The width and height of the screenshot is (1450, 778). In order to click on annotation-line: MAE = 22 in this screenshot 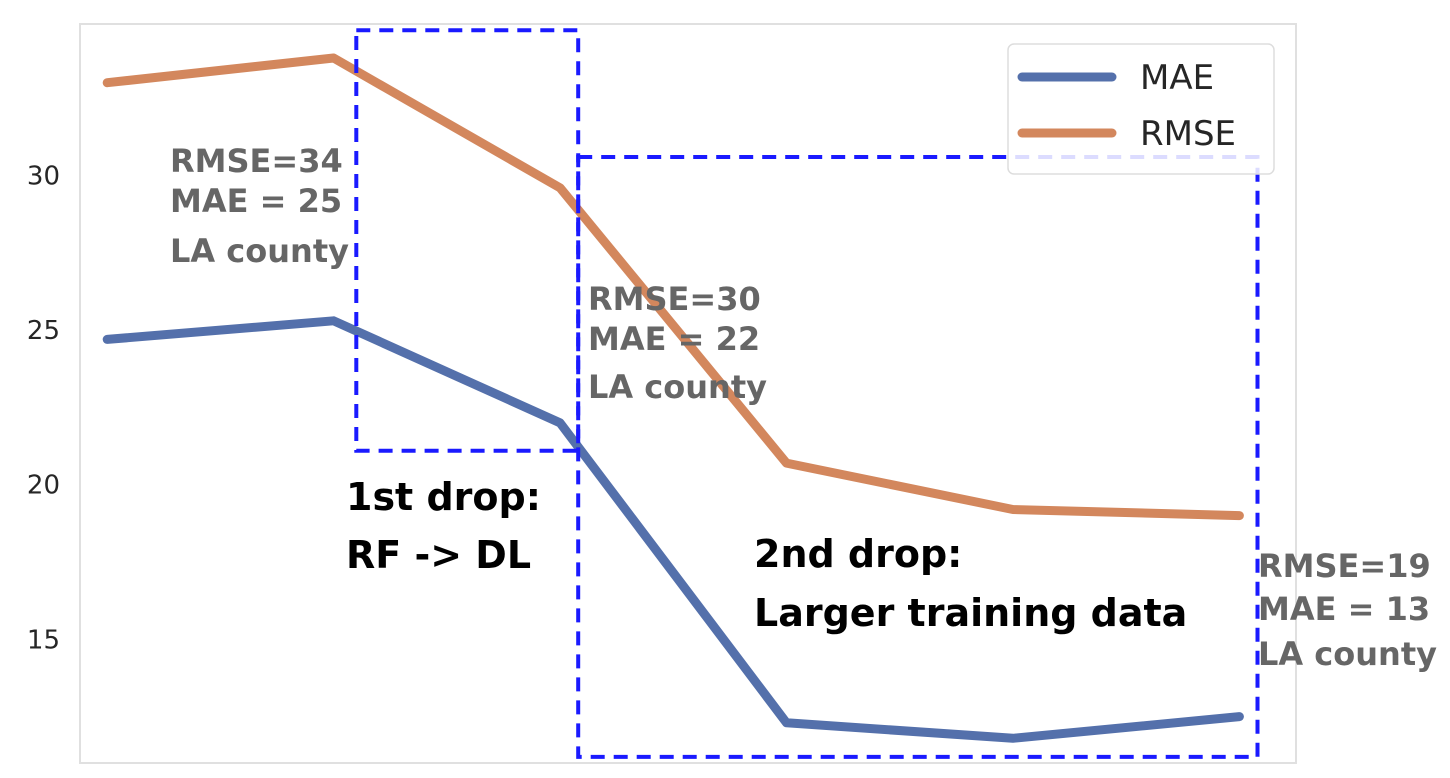, I will do `click(674, 339)`.